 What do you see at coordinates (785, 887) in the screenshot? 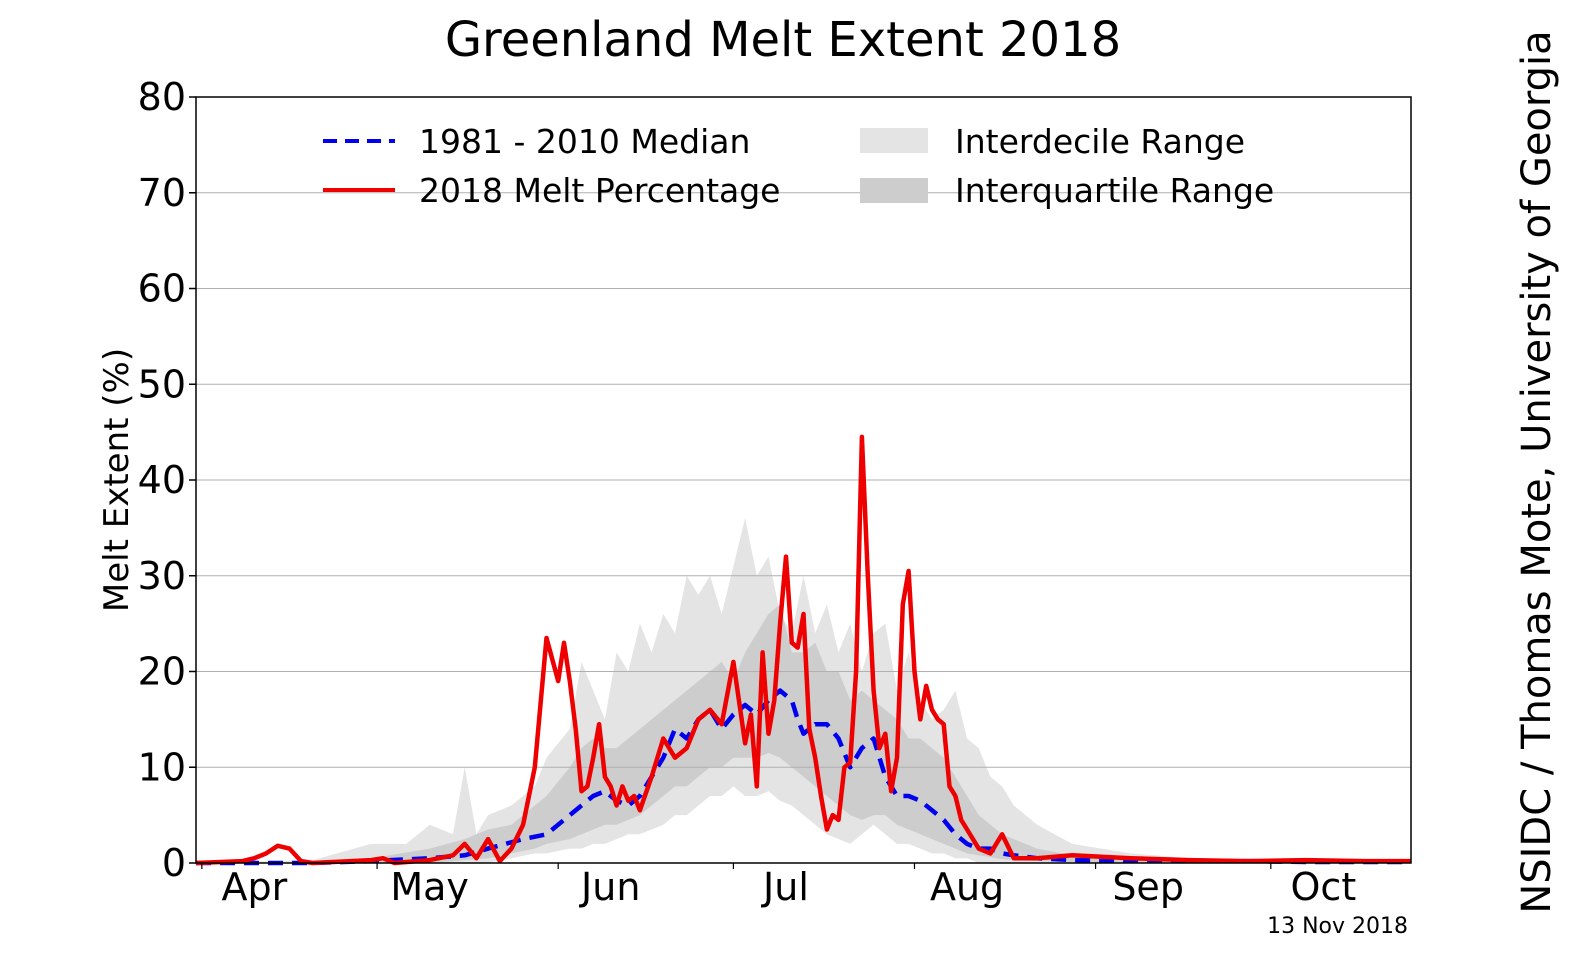
I see `x-tick-label-jul: Jul` at bounding box center [785, 887].